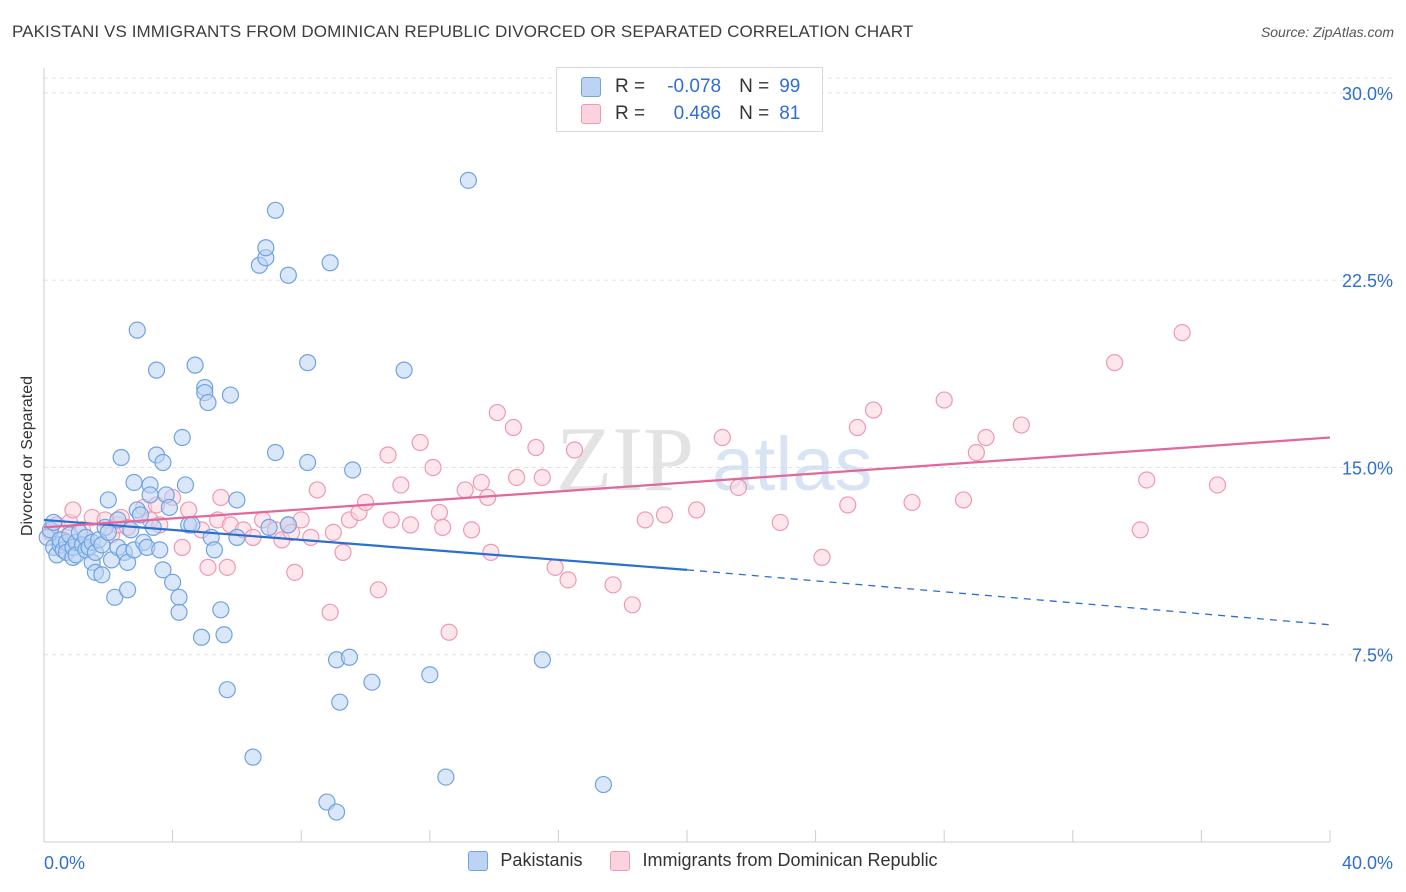 Image resolution: width=1406 pixels, height=892 pixels. What do you see at coordinates (1372, 656) in the screenshot?
I see `y-tick-label: 7.5%` at bounding box center [1372, 656].